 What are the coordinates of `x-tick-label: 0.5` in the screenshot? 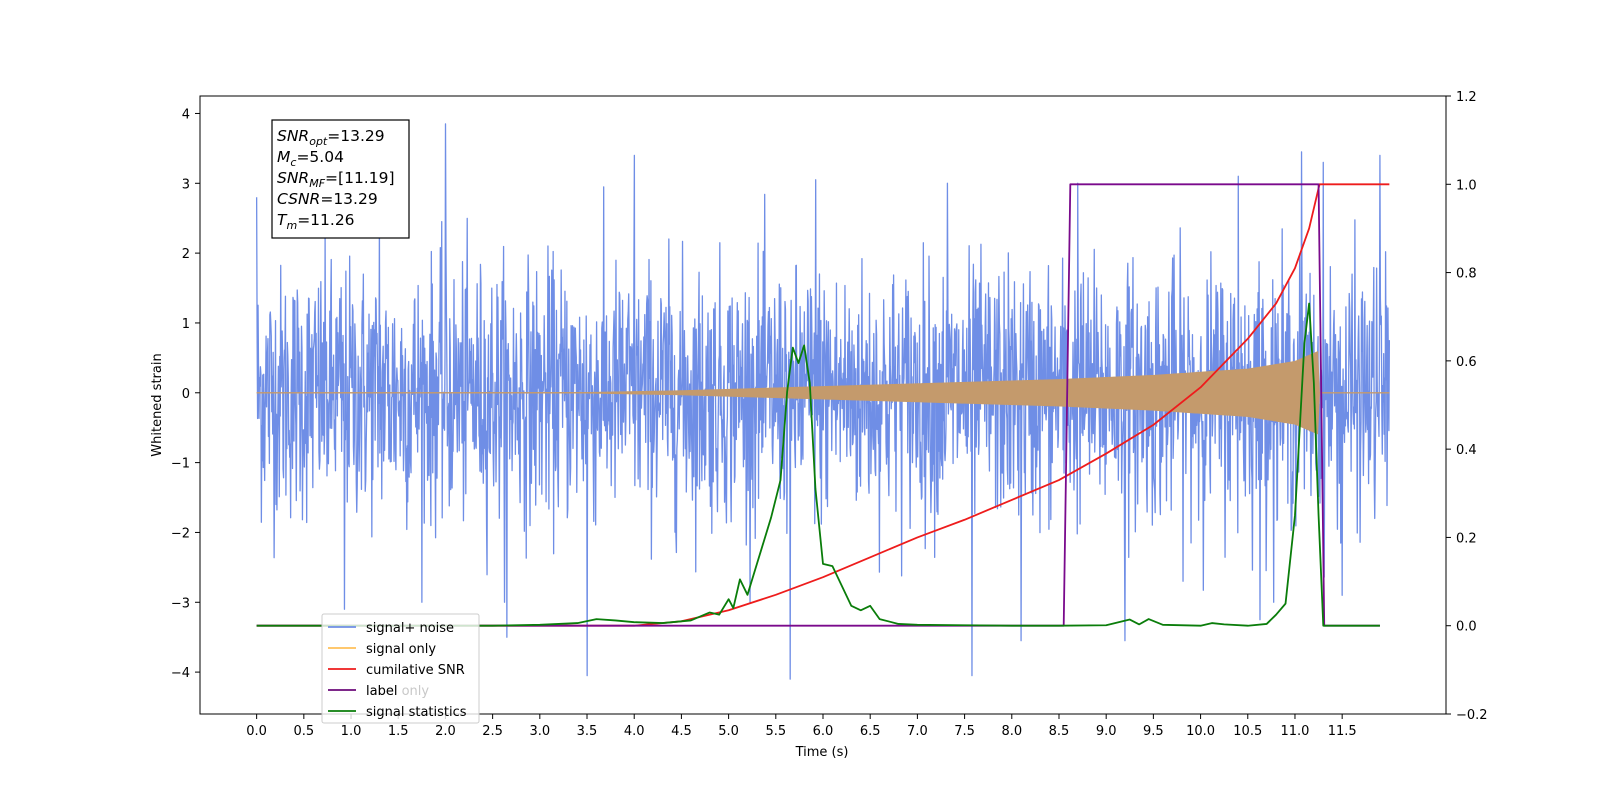 It's located at (303, 731).